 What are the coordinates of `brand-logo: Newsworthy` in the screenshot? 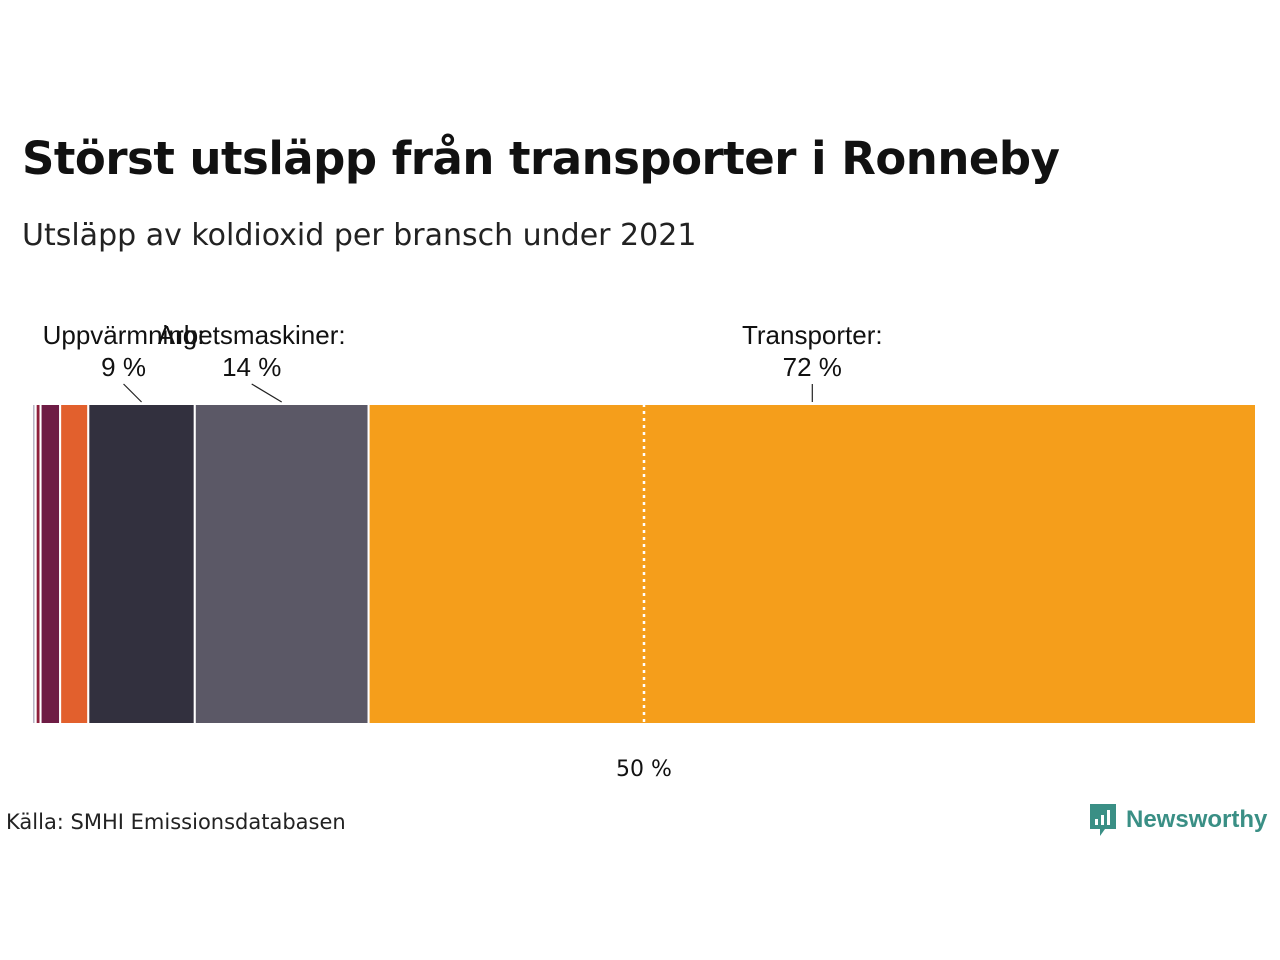 It's located at (1177, 820).